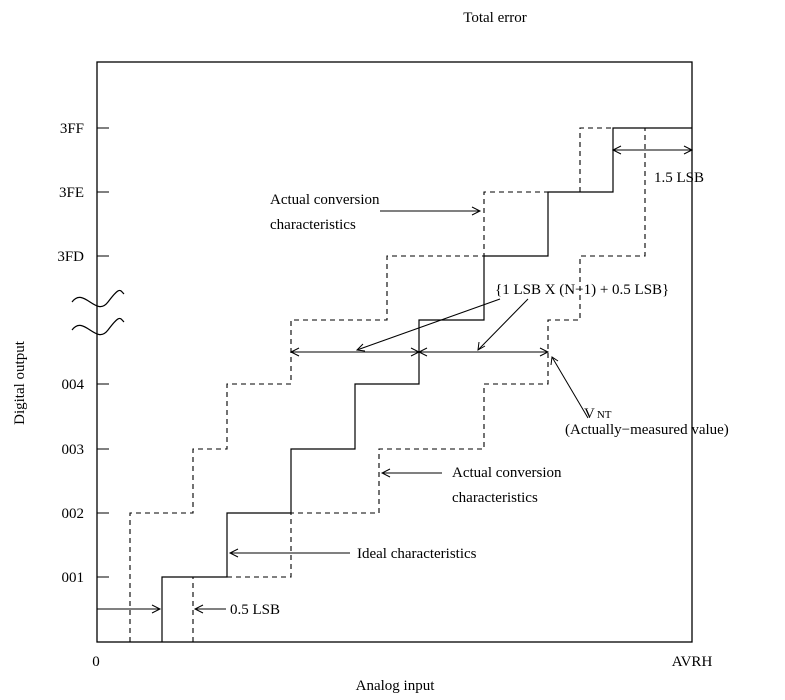 Image resolution: width=785 pixels, height=700 pixels. What do you see at coordinates (73, 578) in the screenshot?
I see `y-tick-001: 001` at bounding box center [73, 578].